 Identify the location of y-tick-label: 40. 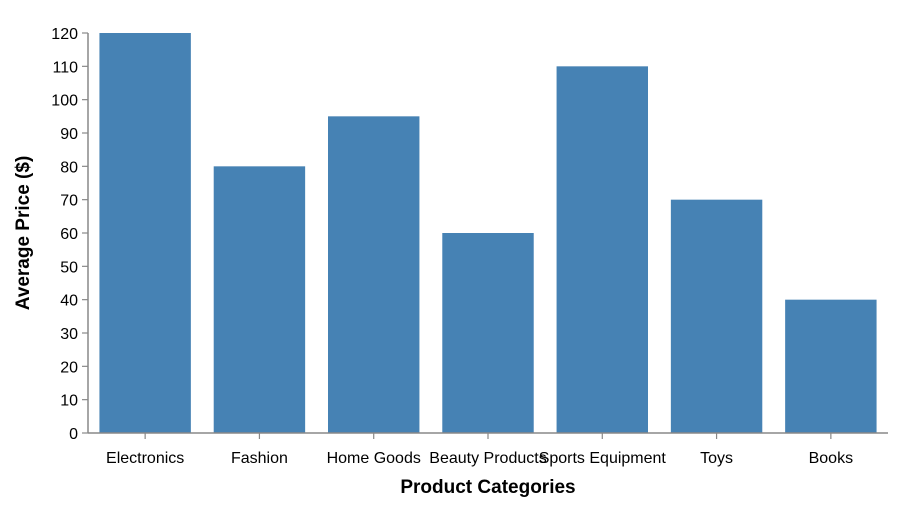
(69, 301).